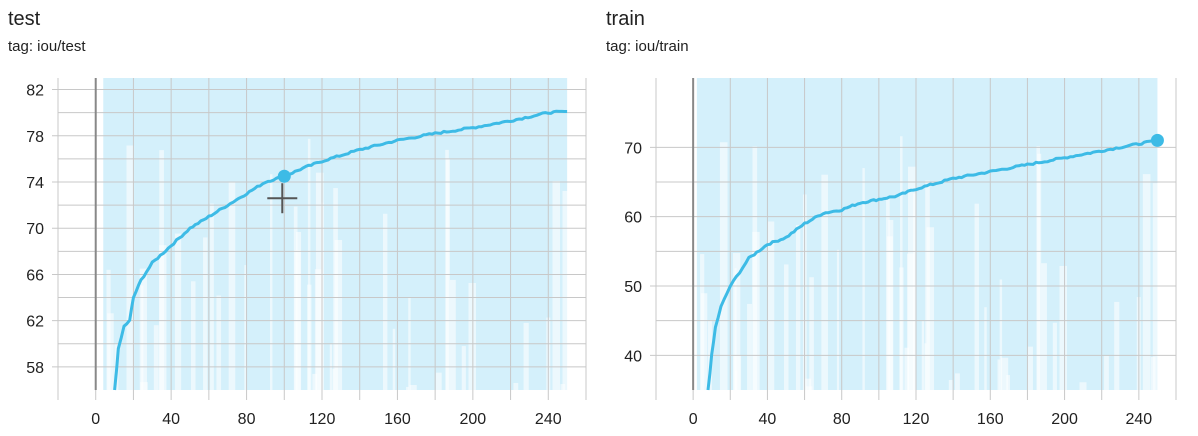 The width and height of the screenshot is (1198, 436). Describe the element at coordinates (35, 91) in the screenshot. I see `y-tick-label: 82` at that location.